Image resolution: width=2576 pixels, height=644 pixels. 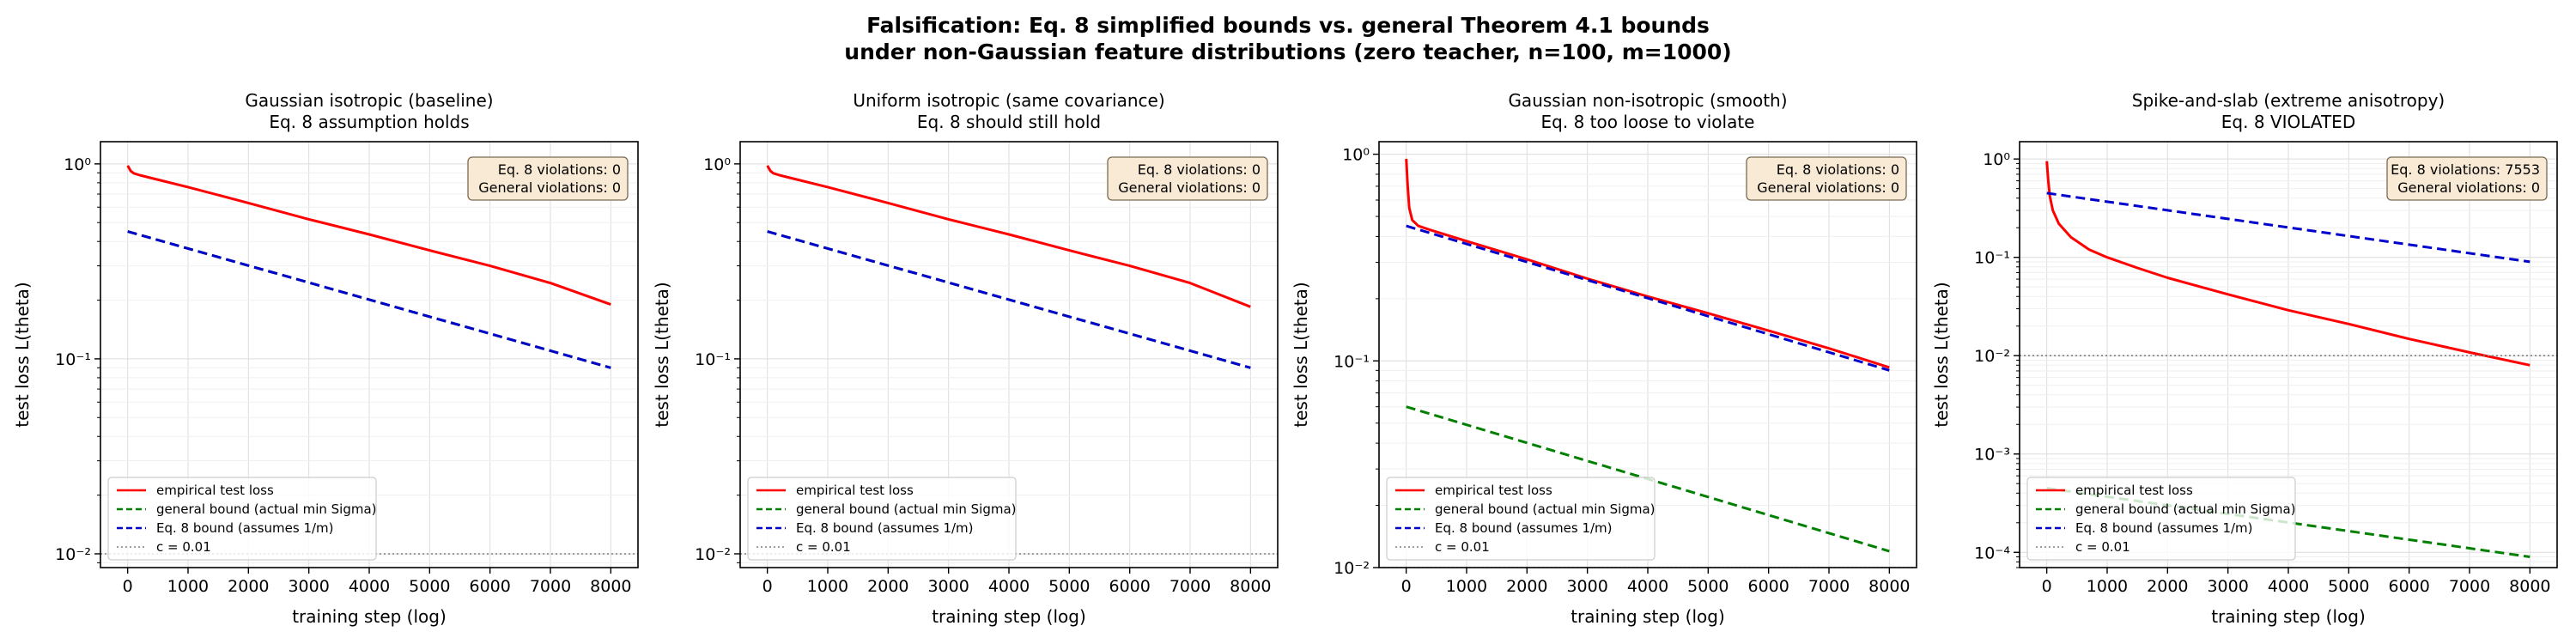 What do you see at coordinates (369, 122) in the screenshot?
I see `chart-title-line-2: Eq. 8 assumption holds` at bounding box center [369, 122].